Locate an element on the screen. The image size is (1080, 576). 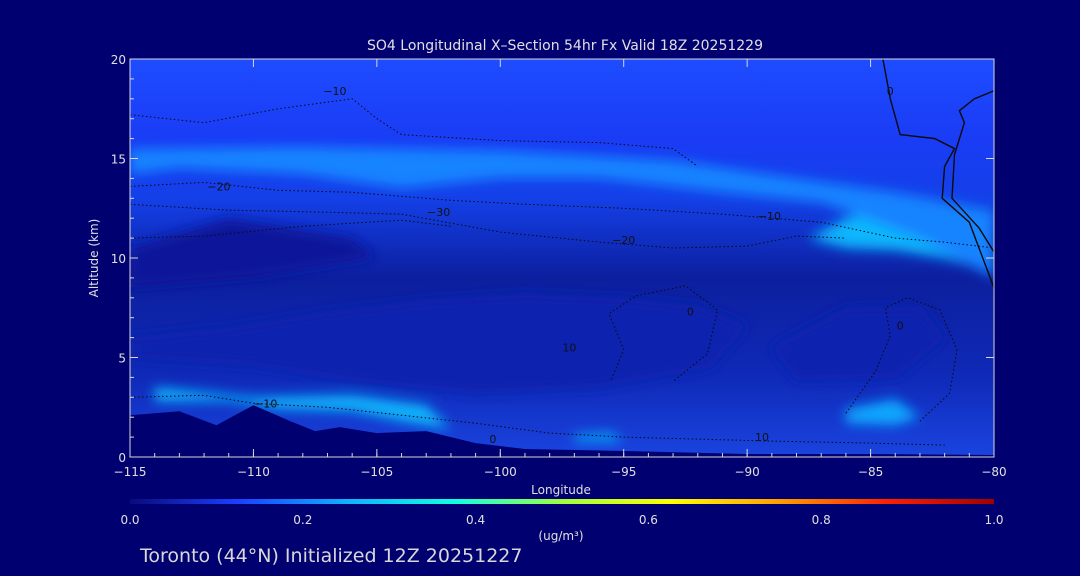
contour-label-9: 0 is located at coordinates (492, 439).